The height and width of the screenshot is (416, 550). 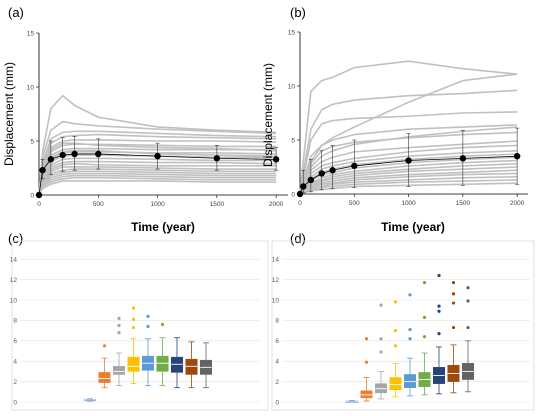 What do you see at coordinates (298, 238) in the screenshot?
I see `panel-label: (d)` at bounding box center [298, 238].